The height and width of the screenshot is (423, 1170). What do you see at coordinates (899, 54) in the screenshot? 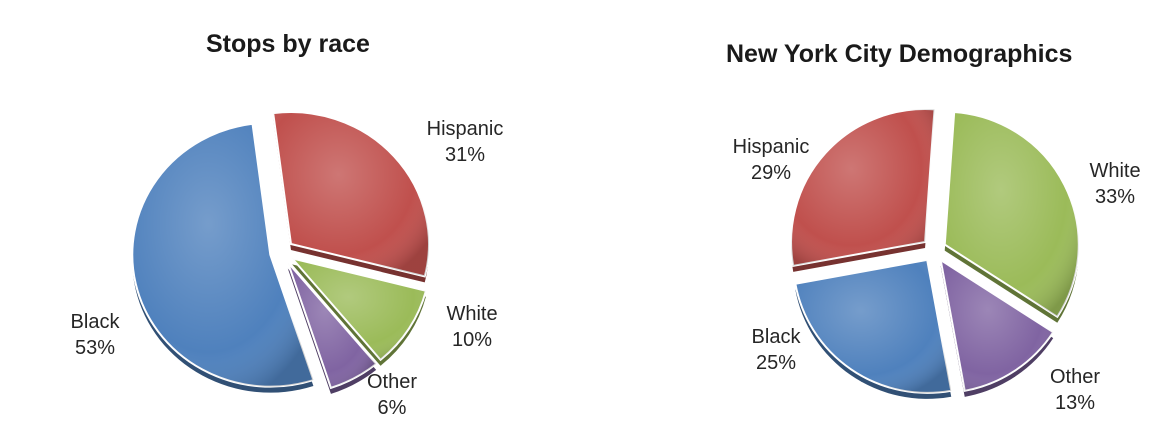
I see `chart-title-nyc-demographics: New York City Demographics` at bounding box center [899, 54].